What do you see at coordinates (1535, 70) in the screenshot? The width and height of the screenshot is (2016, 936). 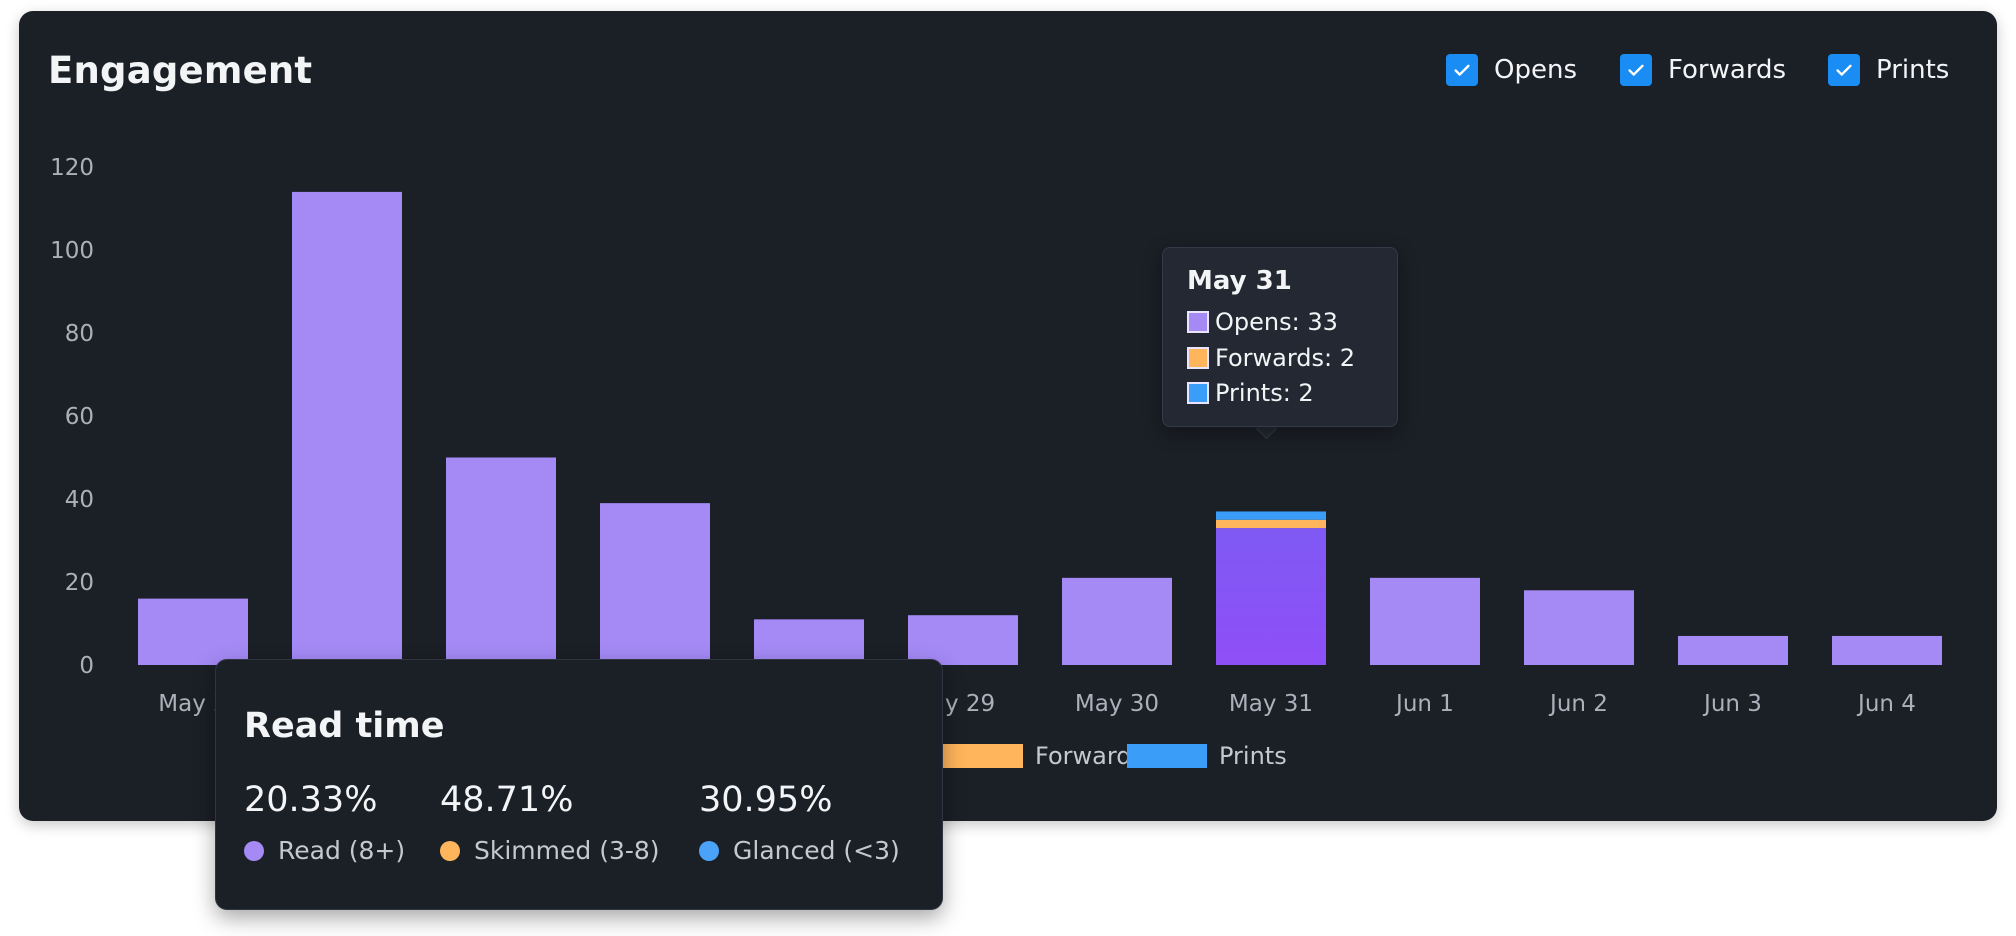 I see `toggle-opens-label: Opens` at bounding box center [1535, 70].